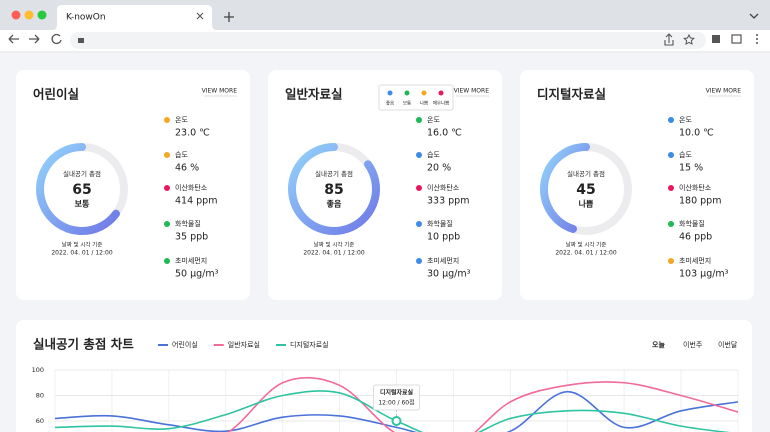 Image resolution: width=770 pixels, height=432 pixels. What do you see at coordinates (443, 237) in the screenshot?
I see `metric-value: 10 ppb` at bounding box center [443, 237].